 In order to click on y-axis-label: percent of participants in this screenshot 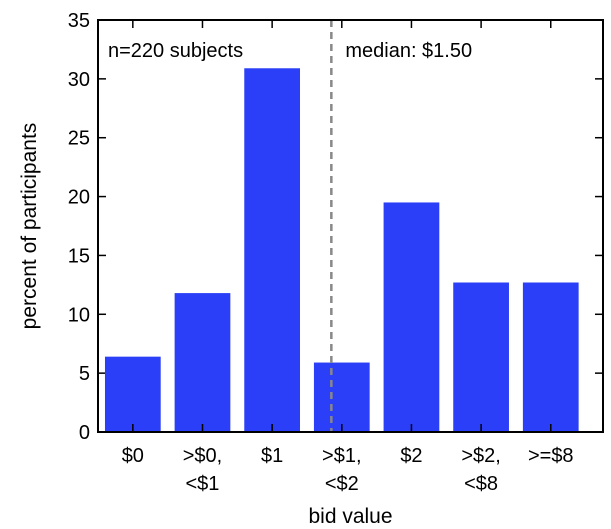, I will do `click(29, 226)`.